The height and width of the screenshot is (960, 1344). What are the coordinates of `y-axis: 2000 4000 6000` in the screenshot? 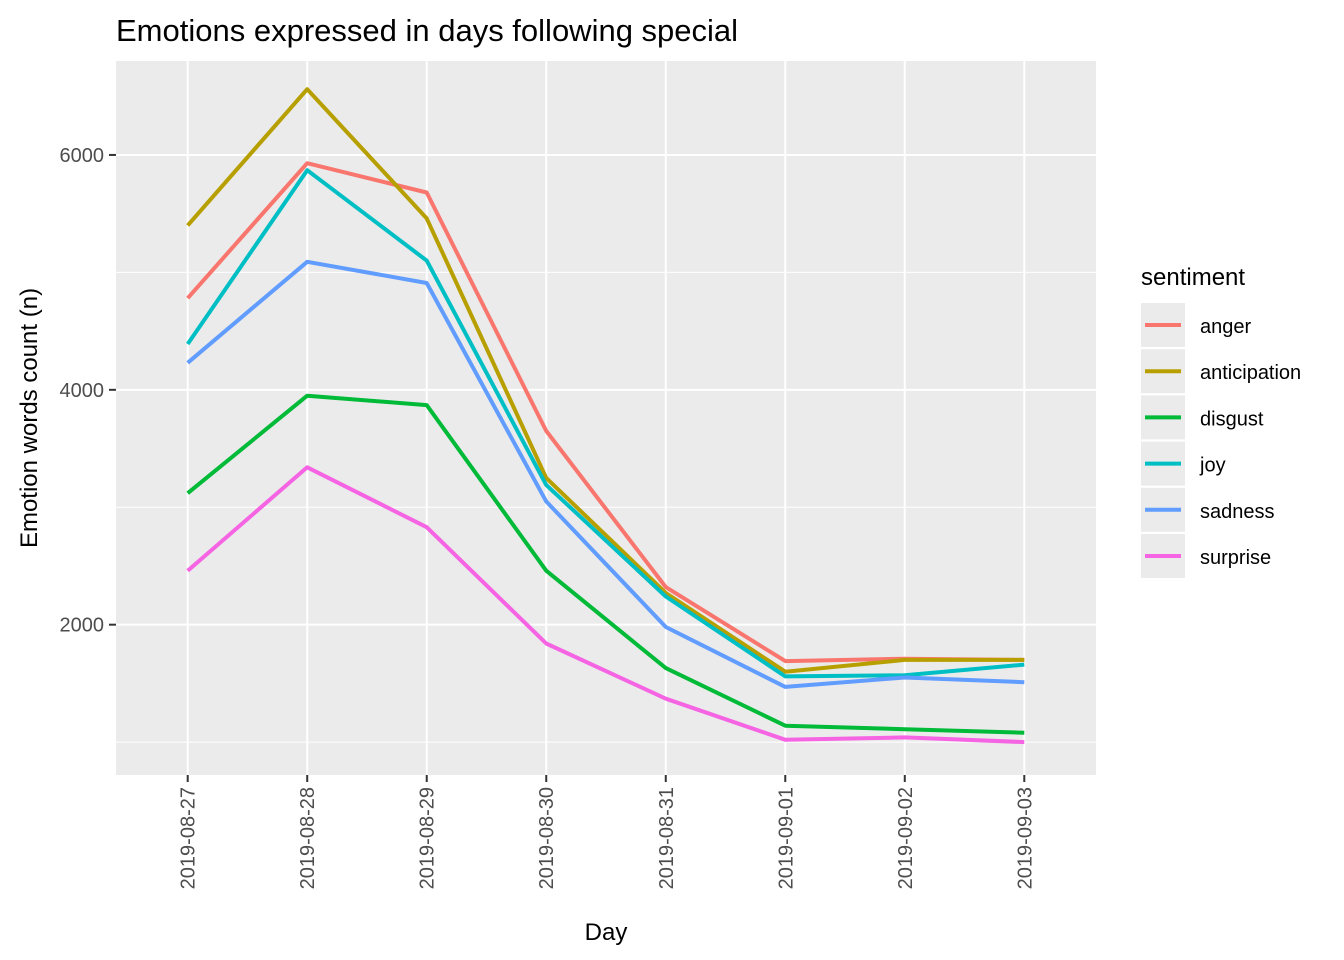 It's located at (88, 391).